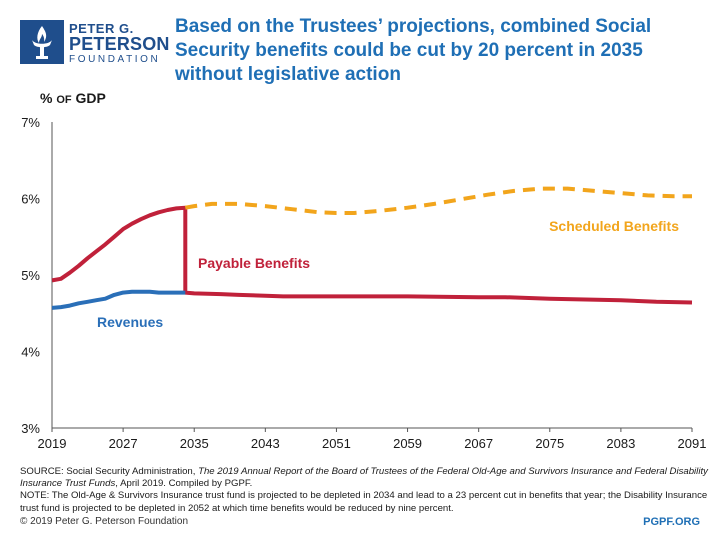 This screenshot has width=720, height=540. What do you see at coordinates (119, 44) in the screenshot?
I see `logo-text-line2: PETERSON` at bounding box center [119, 44].